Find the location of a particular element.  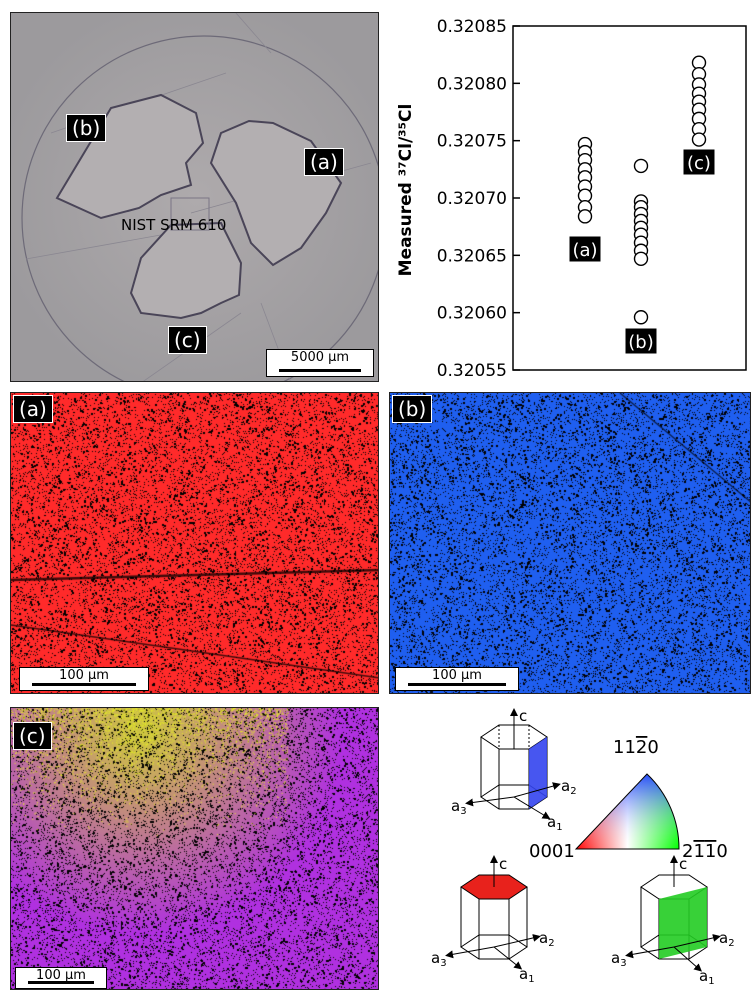

series-tag: (b) is located at coordinates (641, 341).